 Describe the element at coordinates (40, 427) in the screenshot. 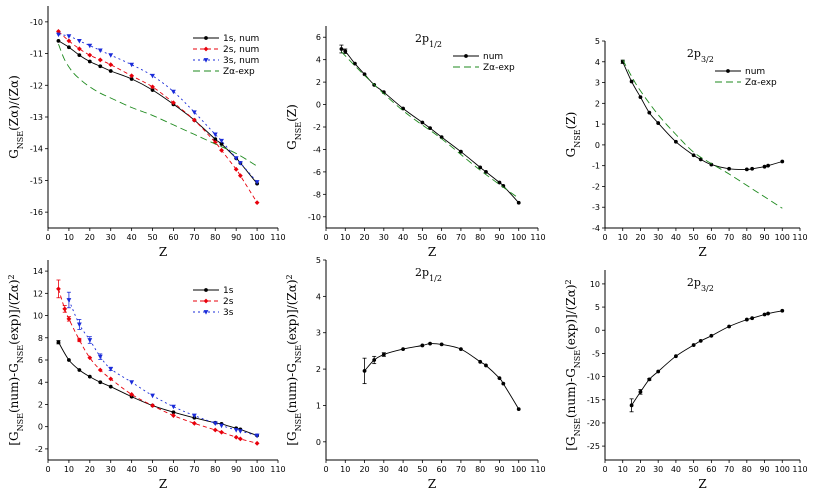

I see `y-tick-label: 0` at that location.